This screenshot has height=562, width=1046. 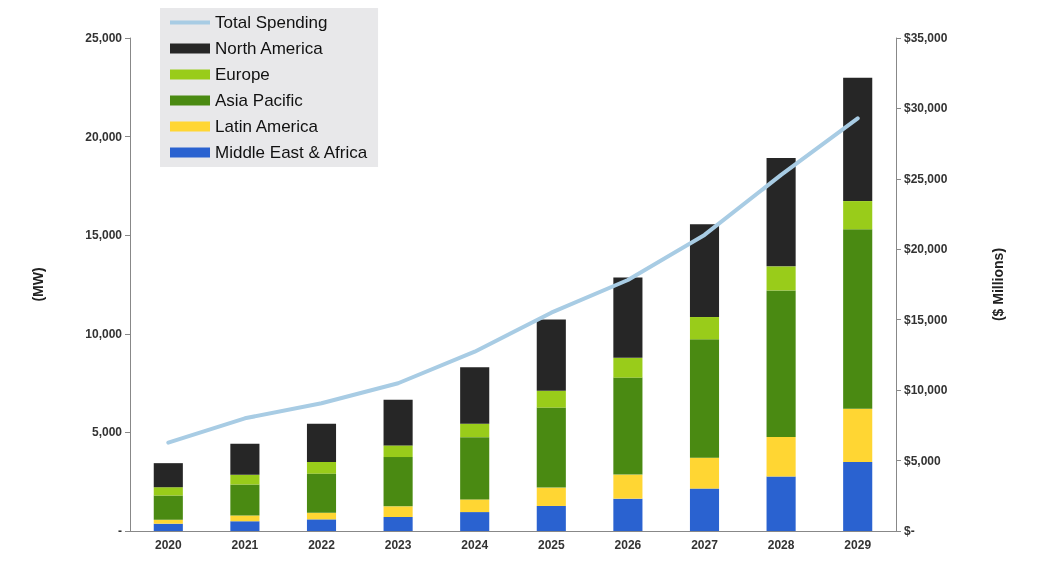 I want to click on x-tick-label: 2022, so click(x=322, y=545).